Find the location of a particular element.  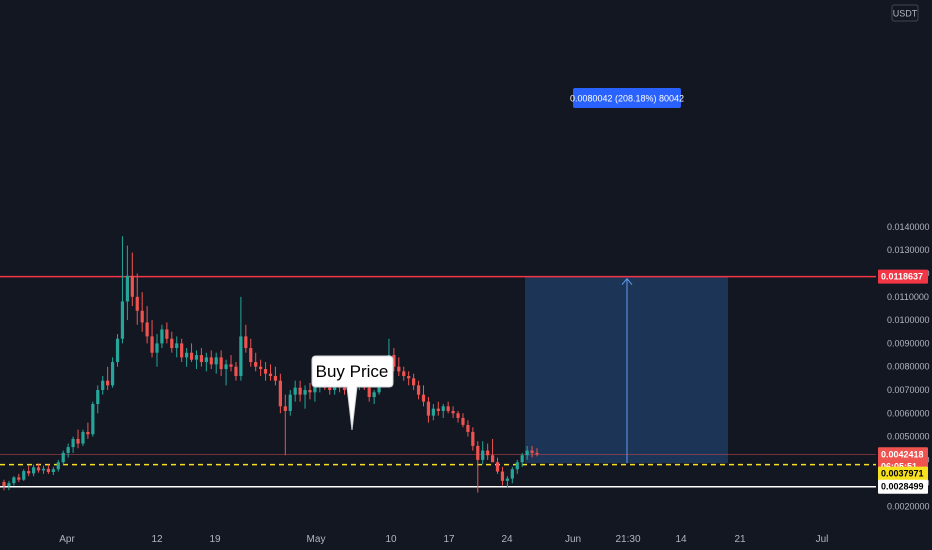

x-axis-tick-label: Jun is located at coordinates (573, 539).